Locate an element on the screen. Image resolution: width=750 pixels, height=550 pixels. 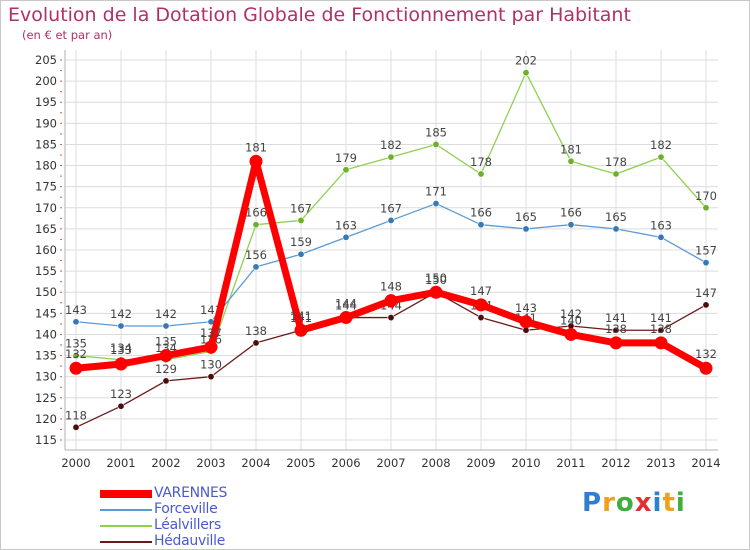
data-label: 171 is located at coordinates (436, 192).